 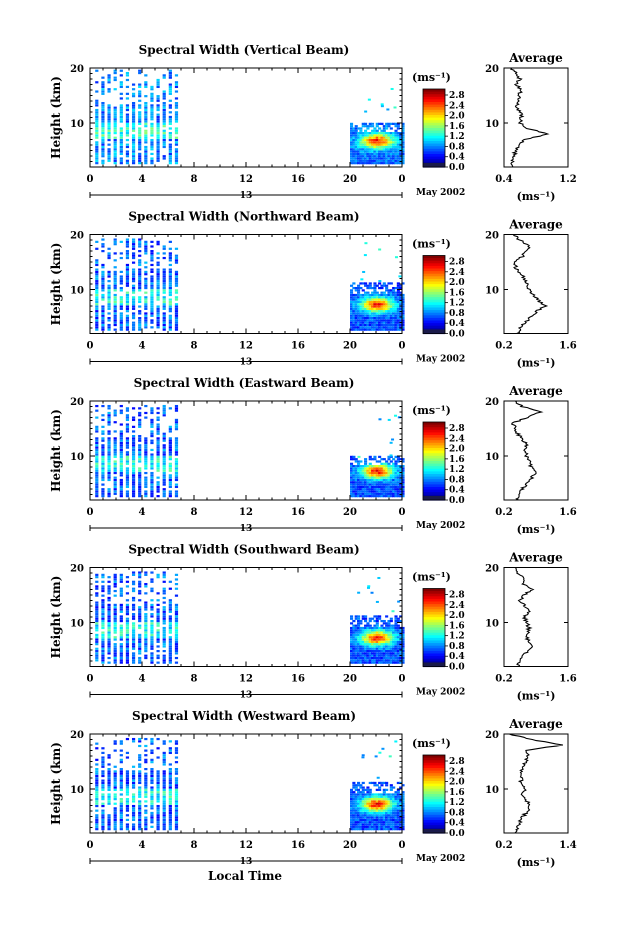 What do you see at coordinates (244, 50) in the screenshot?
I see `panel-title: Spectral Width (Vertical Beam)` at bounding box center [244, 50].